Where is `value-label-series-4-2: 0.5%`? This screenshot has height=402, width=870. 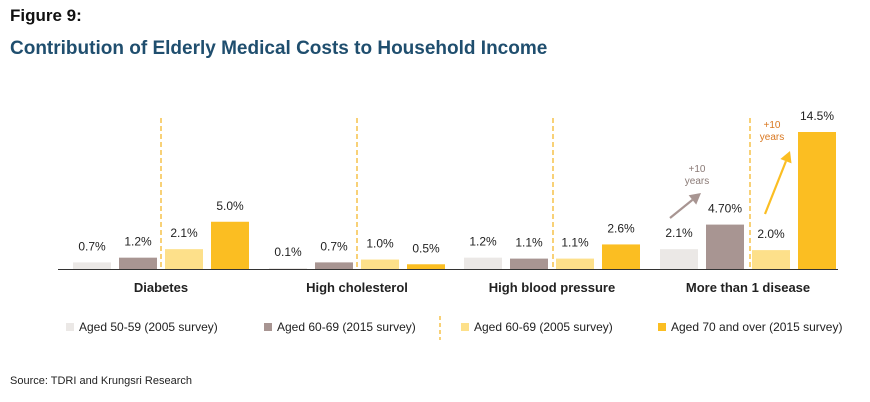
value-label-series-4-2: 0.5% is located at coordinates (426, 248).